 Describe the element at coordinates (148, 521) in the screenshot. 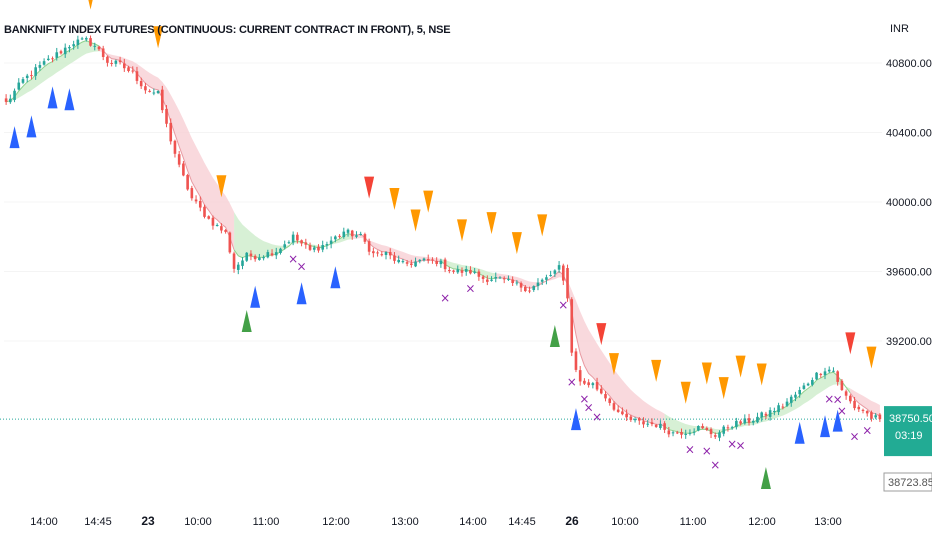

I see `time-tick-label: 23` at that location.